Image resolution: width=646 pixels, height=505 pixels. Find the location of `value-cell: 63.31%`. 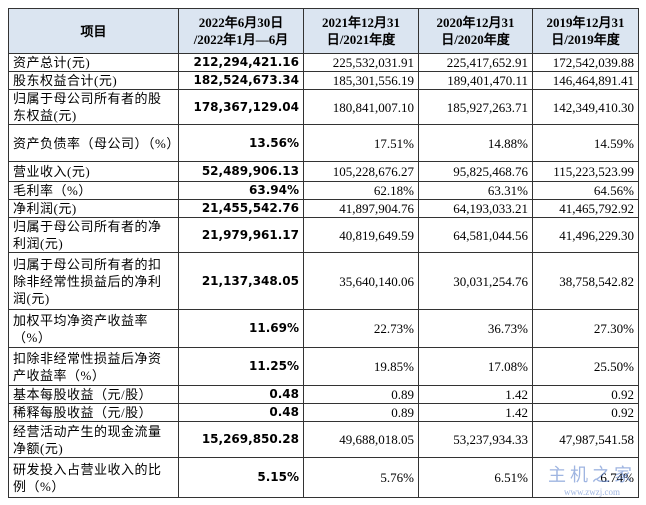

value-cell: 63.31% is located at coordinates (475, 190).